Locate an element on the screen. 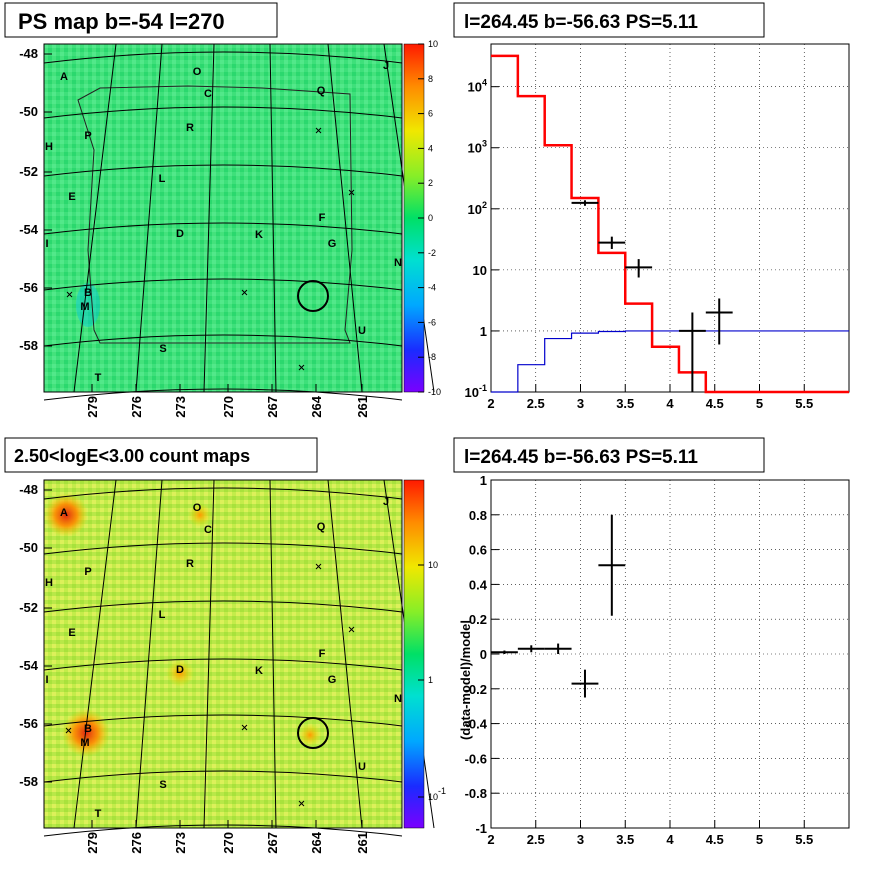 This screenshot has height=872, width=896. count-map-label-U: U is located at coordinates (362, 767).